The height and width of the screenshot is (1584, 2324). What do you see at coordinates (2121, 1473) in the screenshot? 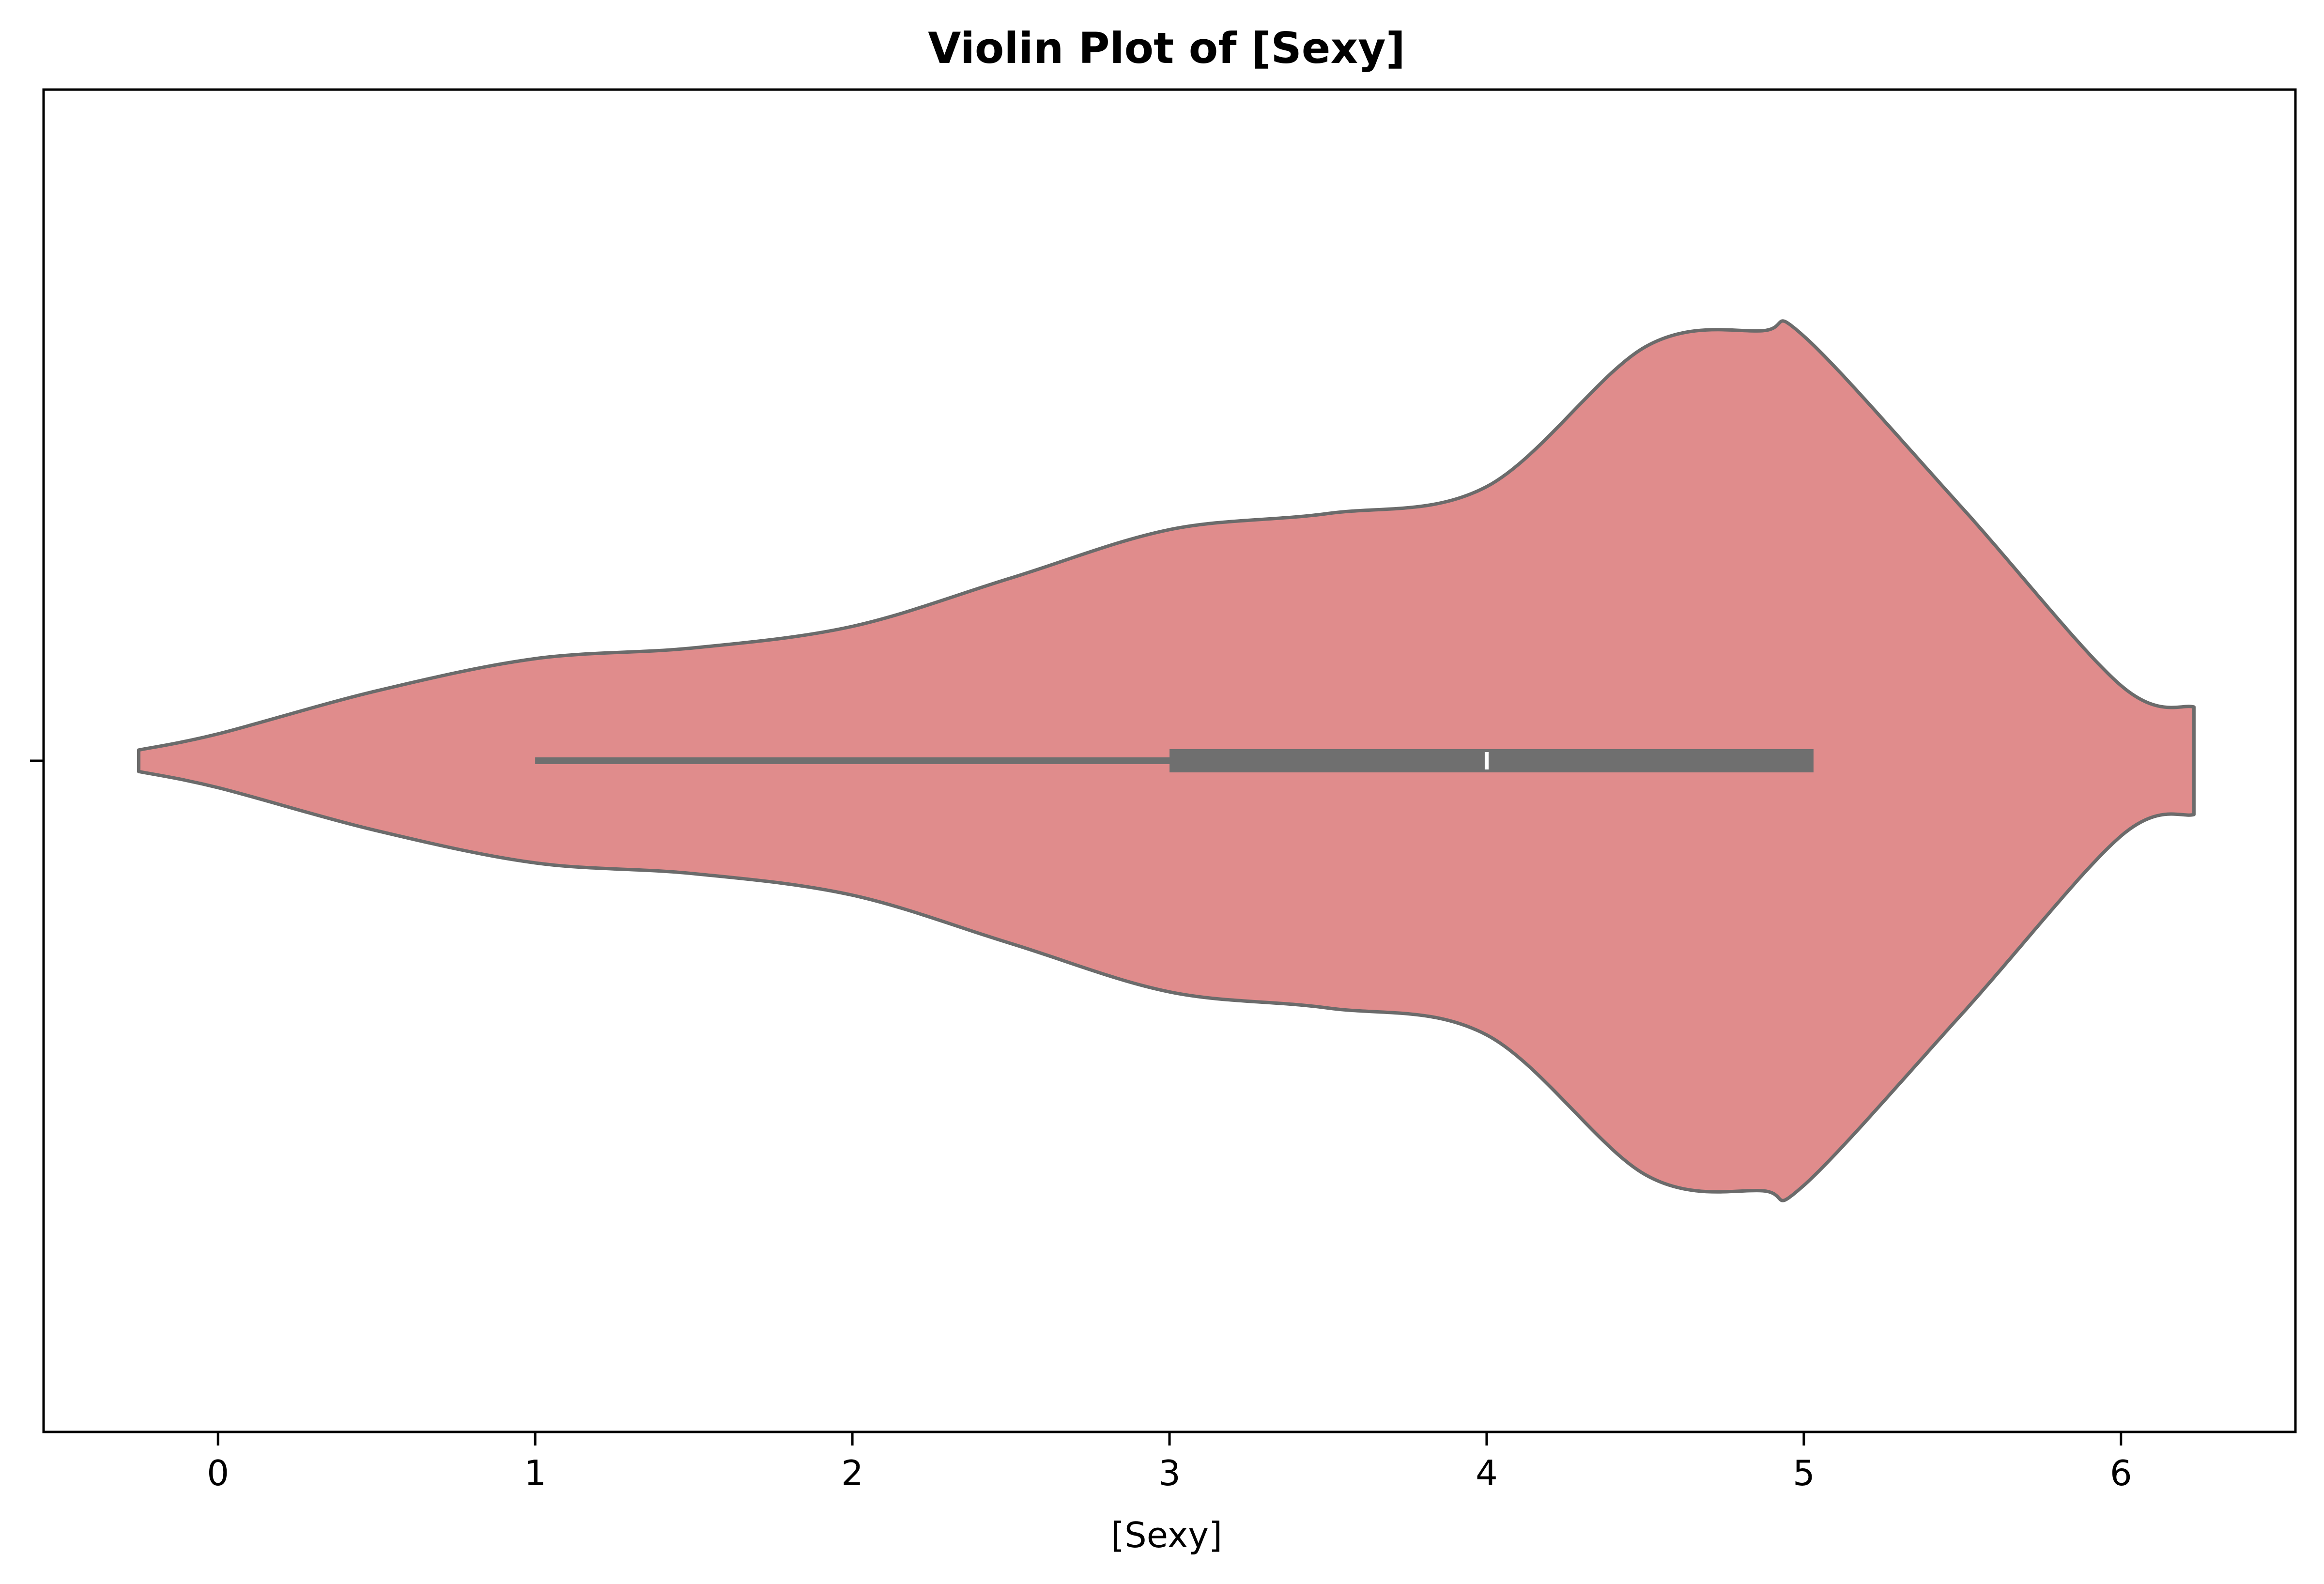
I see `x-tick-label: 6` at bounding box center [2121, 1473].